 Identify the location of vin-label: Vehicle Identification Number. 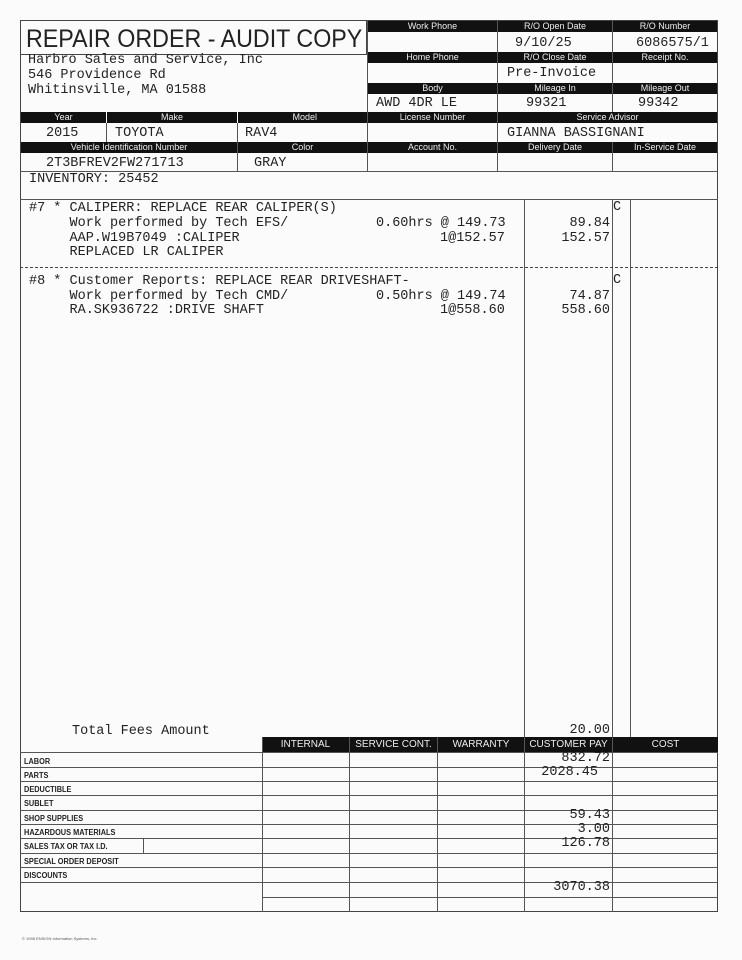
(129, 147).